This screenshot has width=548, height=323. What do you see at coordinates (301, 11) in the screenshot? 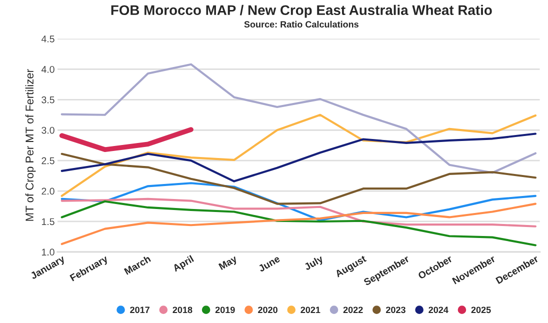
I see `chart-title: FOB Morocco MAP / New Crop East Australia Wheat Ratio` at bounding box center [301, 11].